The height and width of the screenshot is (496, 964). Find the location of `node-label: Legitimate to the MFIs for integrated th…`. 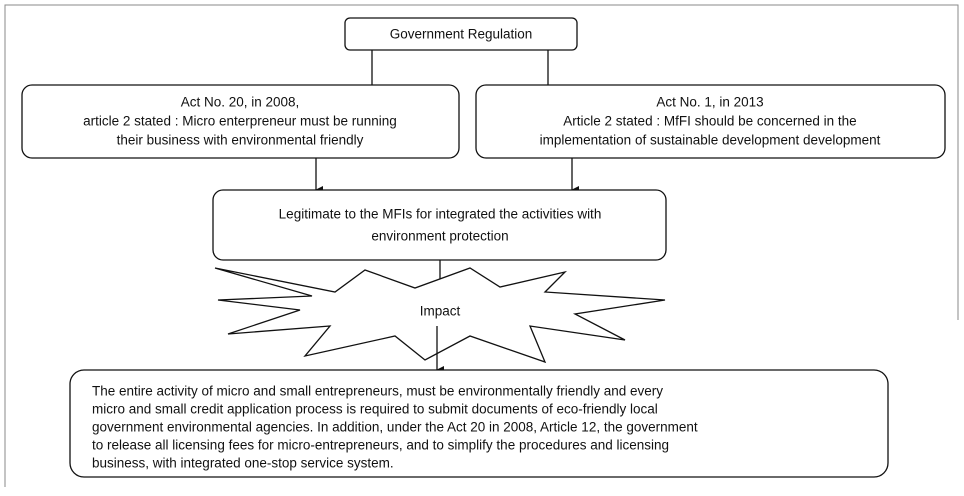

node-label: Legitimate to the MFIs for integrated th… is located at coordinates (440, 214).